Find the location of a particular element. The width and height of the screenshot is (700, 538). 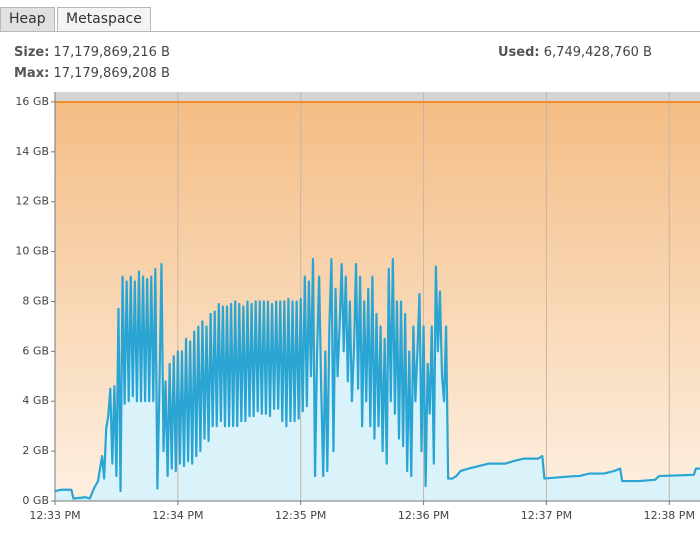

y-tick-label: 8 GB is located at coordinates (35, 300).